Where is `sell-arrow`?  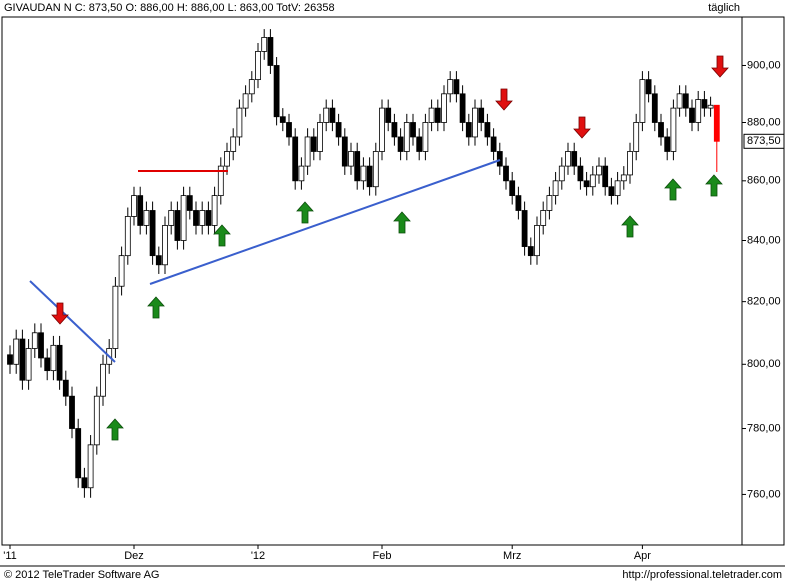
sell-arrow is located at coordinates (60, 313).